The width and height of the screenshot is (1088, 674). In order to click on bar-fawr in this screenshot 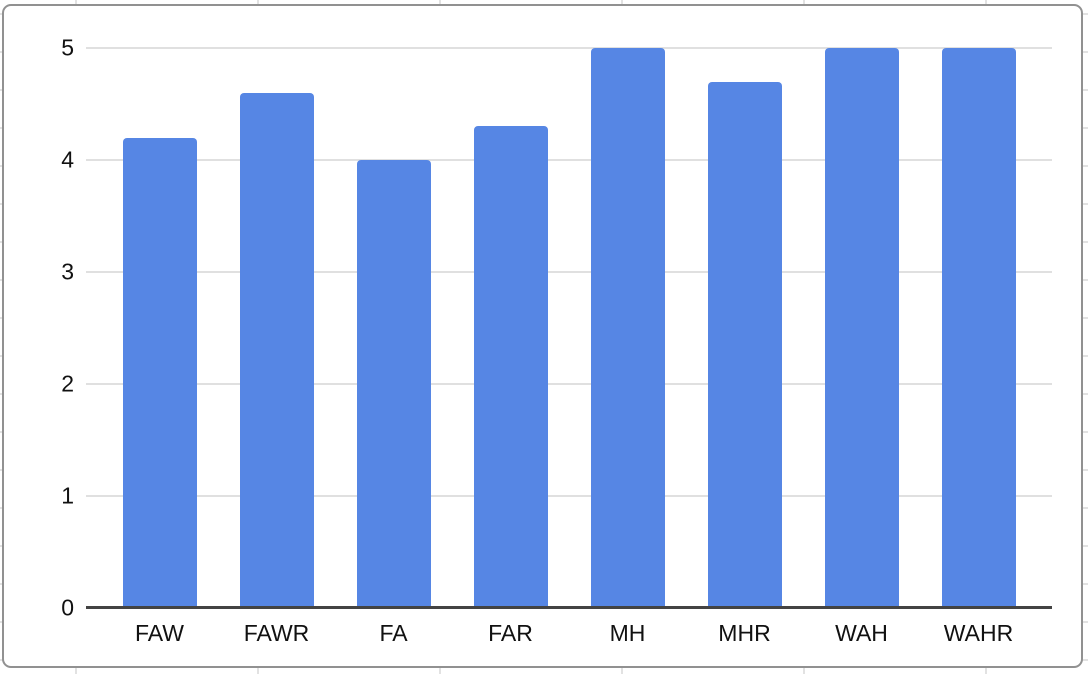, I will do `click(276, 350)`.